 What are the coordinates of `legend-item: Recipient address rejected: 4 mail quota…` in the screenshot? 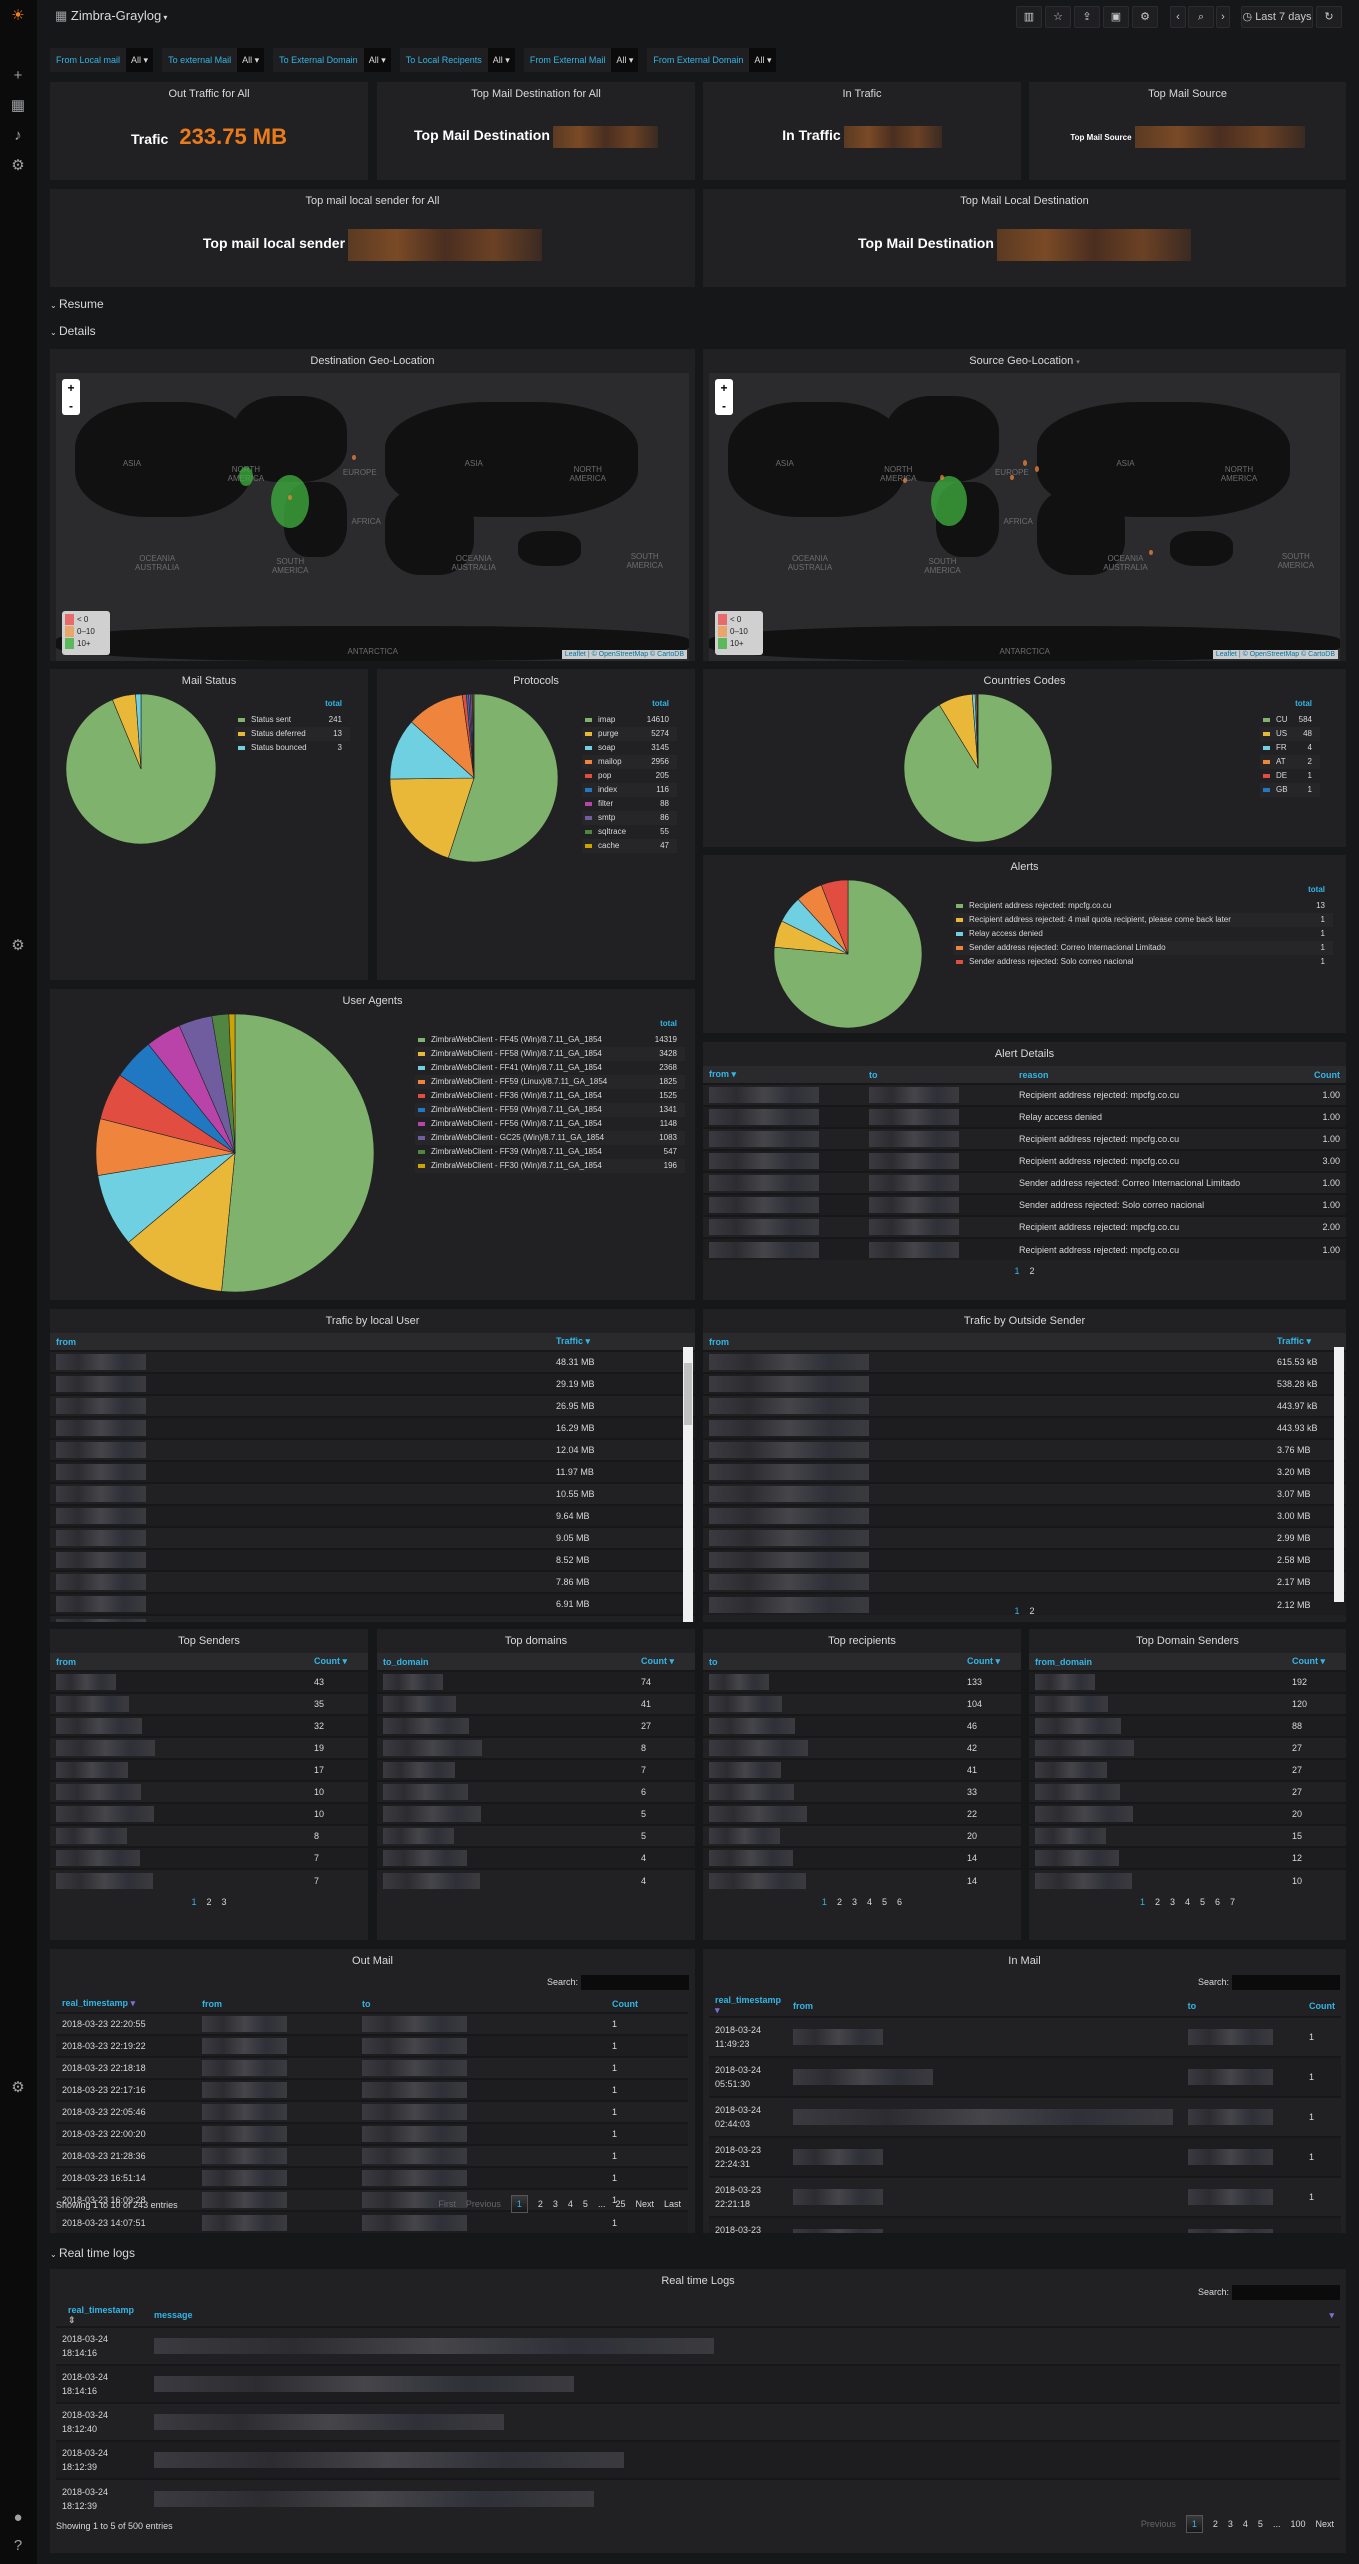 It's located at (1143, 920).